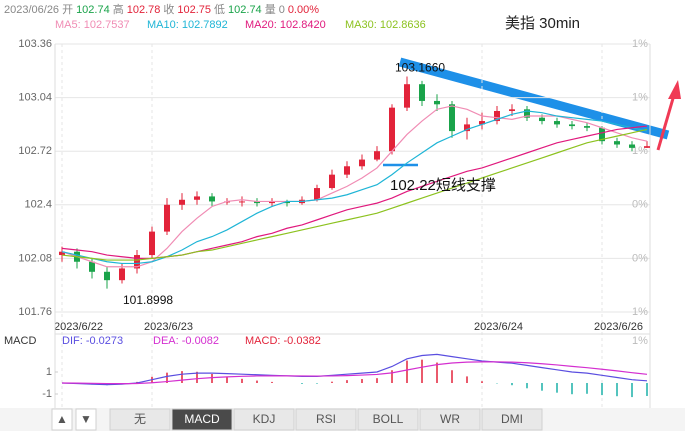 The width and height of the screenshot is (685, 431). I want to click on y-tick-label: 102.4, so click(38, 205).